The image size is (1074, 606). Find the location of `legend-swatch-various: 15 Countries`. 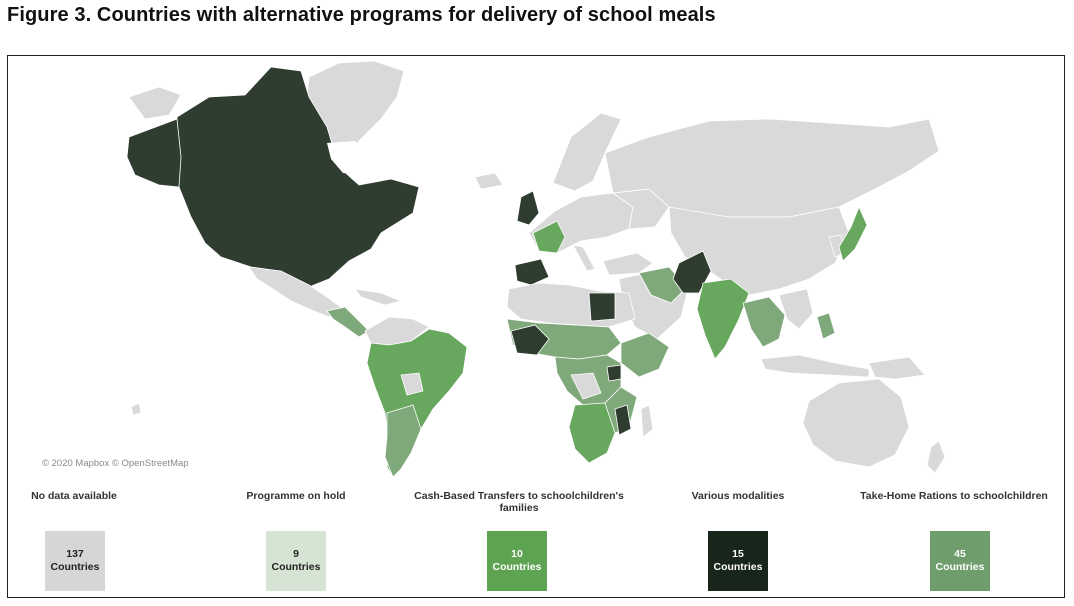

legend-swatch-various: 15 Countries is located at coordinates (738, 561).